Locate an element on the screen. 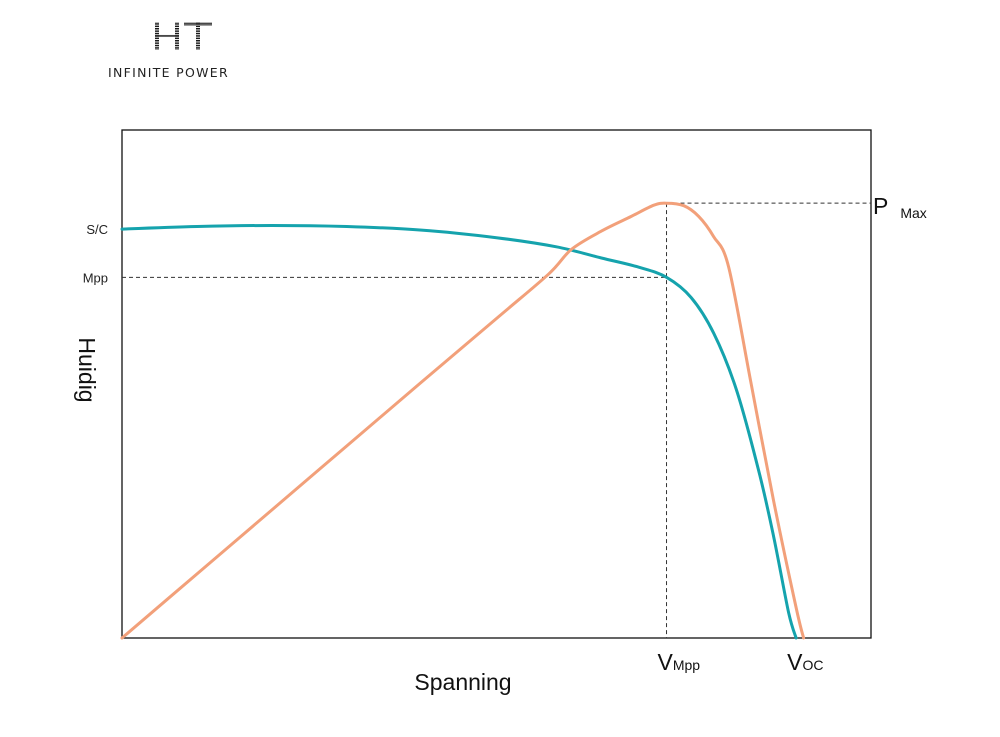 The width and height of the screenshot is (1000, 737). y-marker-label-sc: S/C is located at coordinates (97, 229).